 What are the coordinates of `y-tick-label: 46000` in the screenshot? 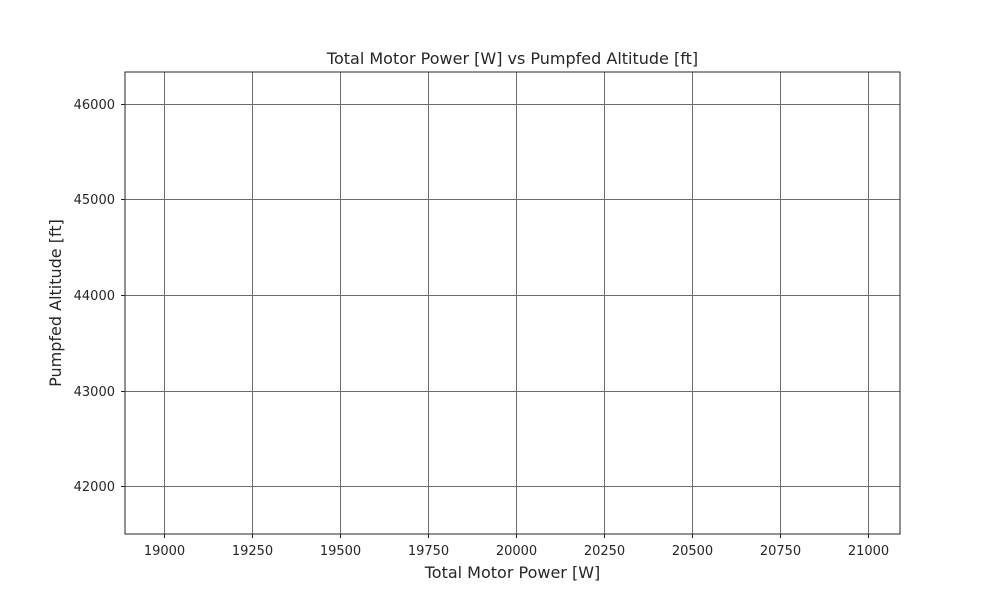 It's located at (94, 105).